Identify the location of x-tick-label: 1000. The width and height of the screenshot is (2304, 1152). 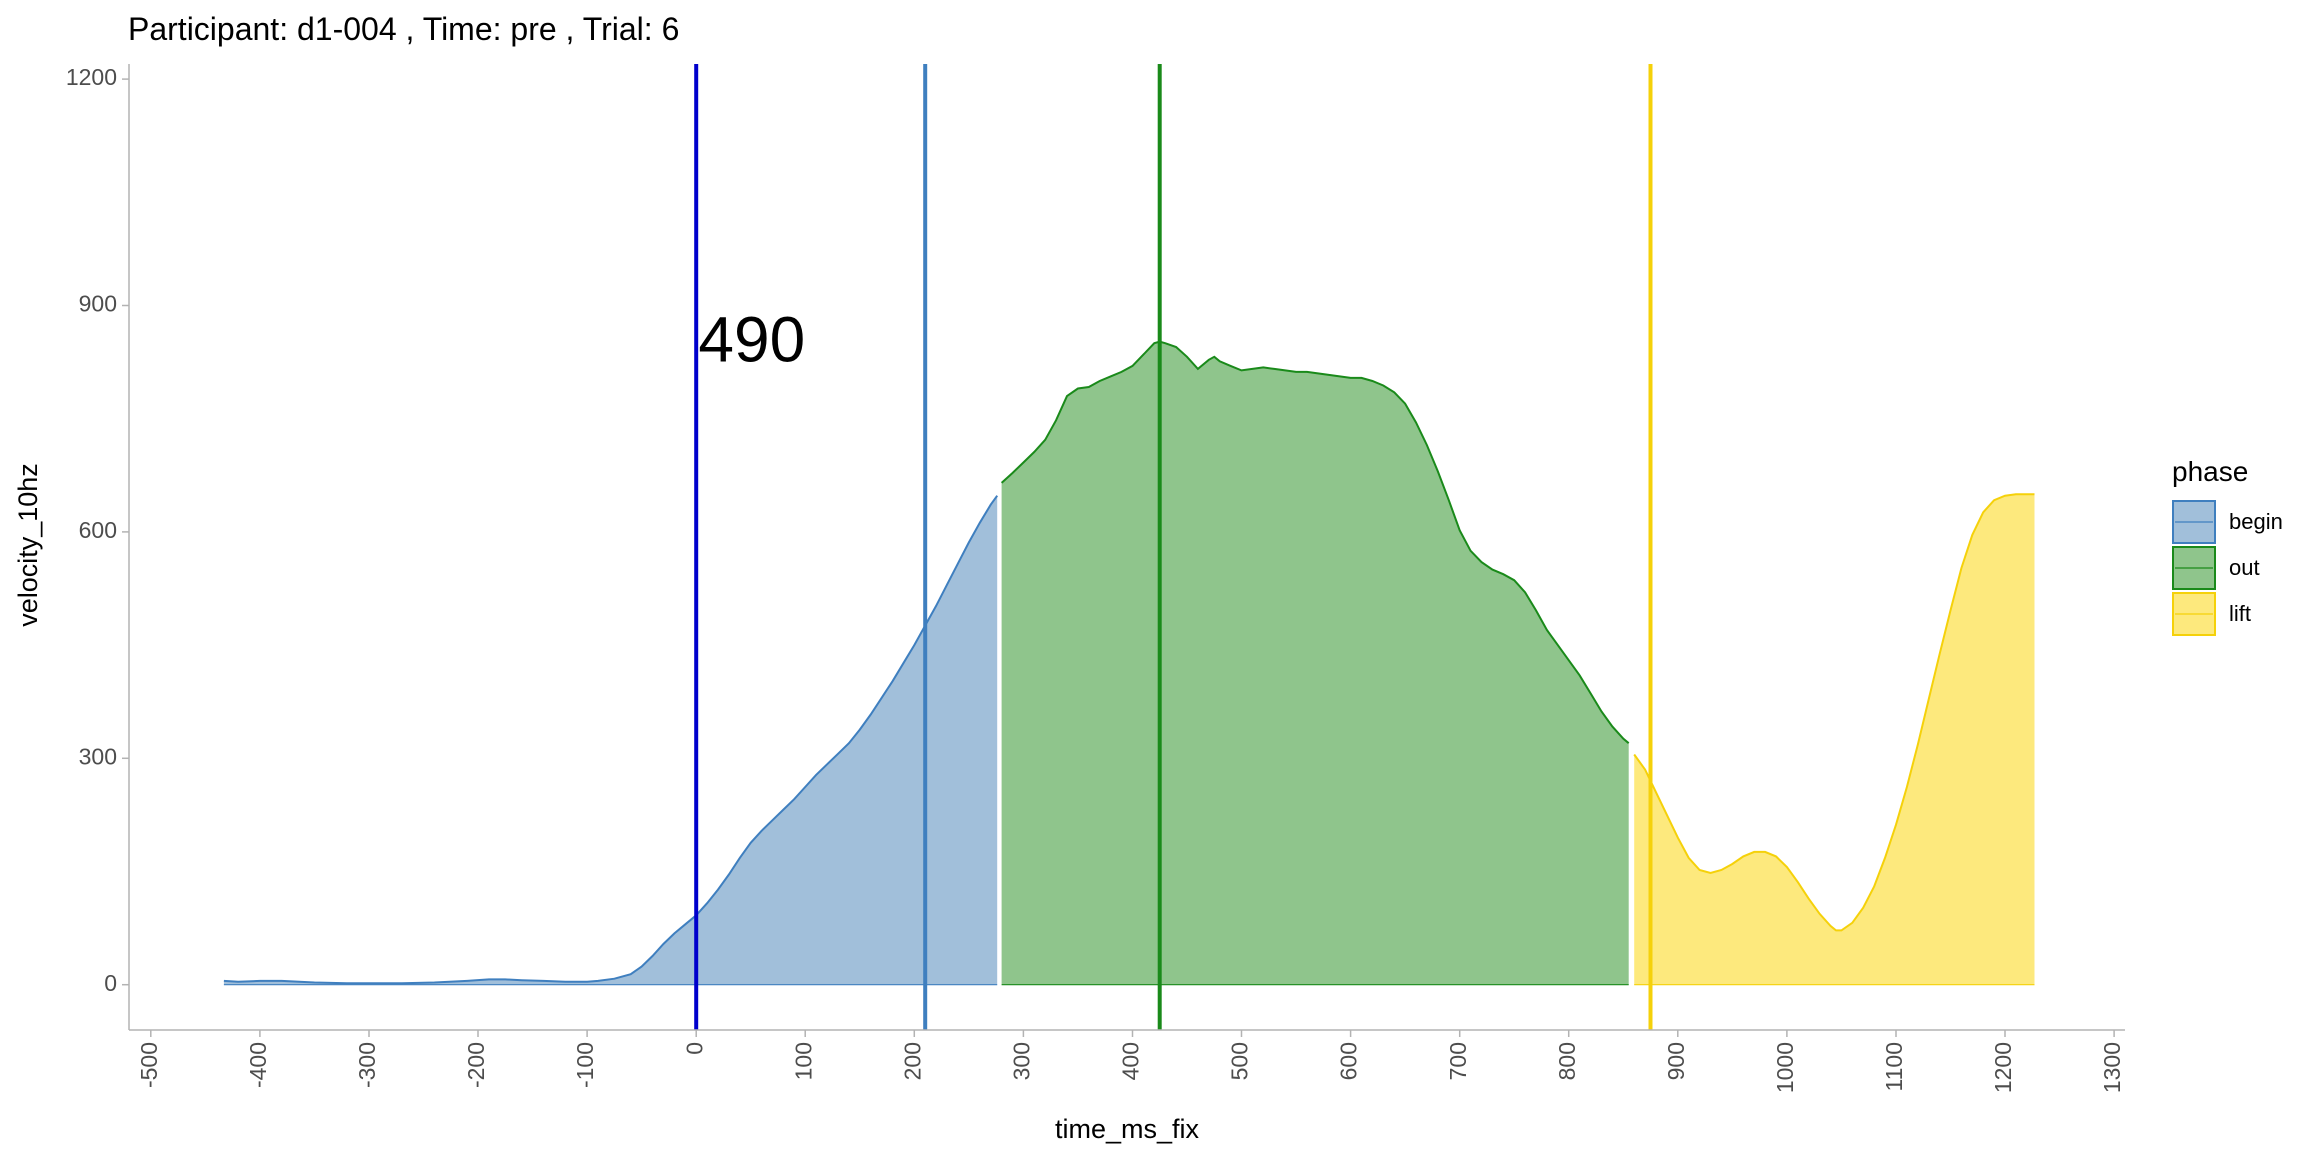
(1785, 1067).